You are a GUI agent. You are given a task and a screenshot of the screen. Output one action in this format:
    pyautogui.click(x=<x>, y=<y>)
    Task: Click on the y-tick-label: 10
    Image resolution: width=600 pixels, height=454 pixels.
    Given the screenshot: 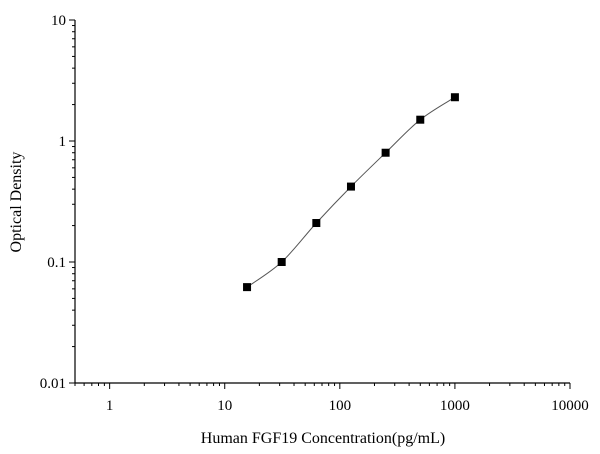 What is the action you would take?
    pyautogui.click(x=58, y=21)
    